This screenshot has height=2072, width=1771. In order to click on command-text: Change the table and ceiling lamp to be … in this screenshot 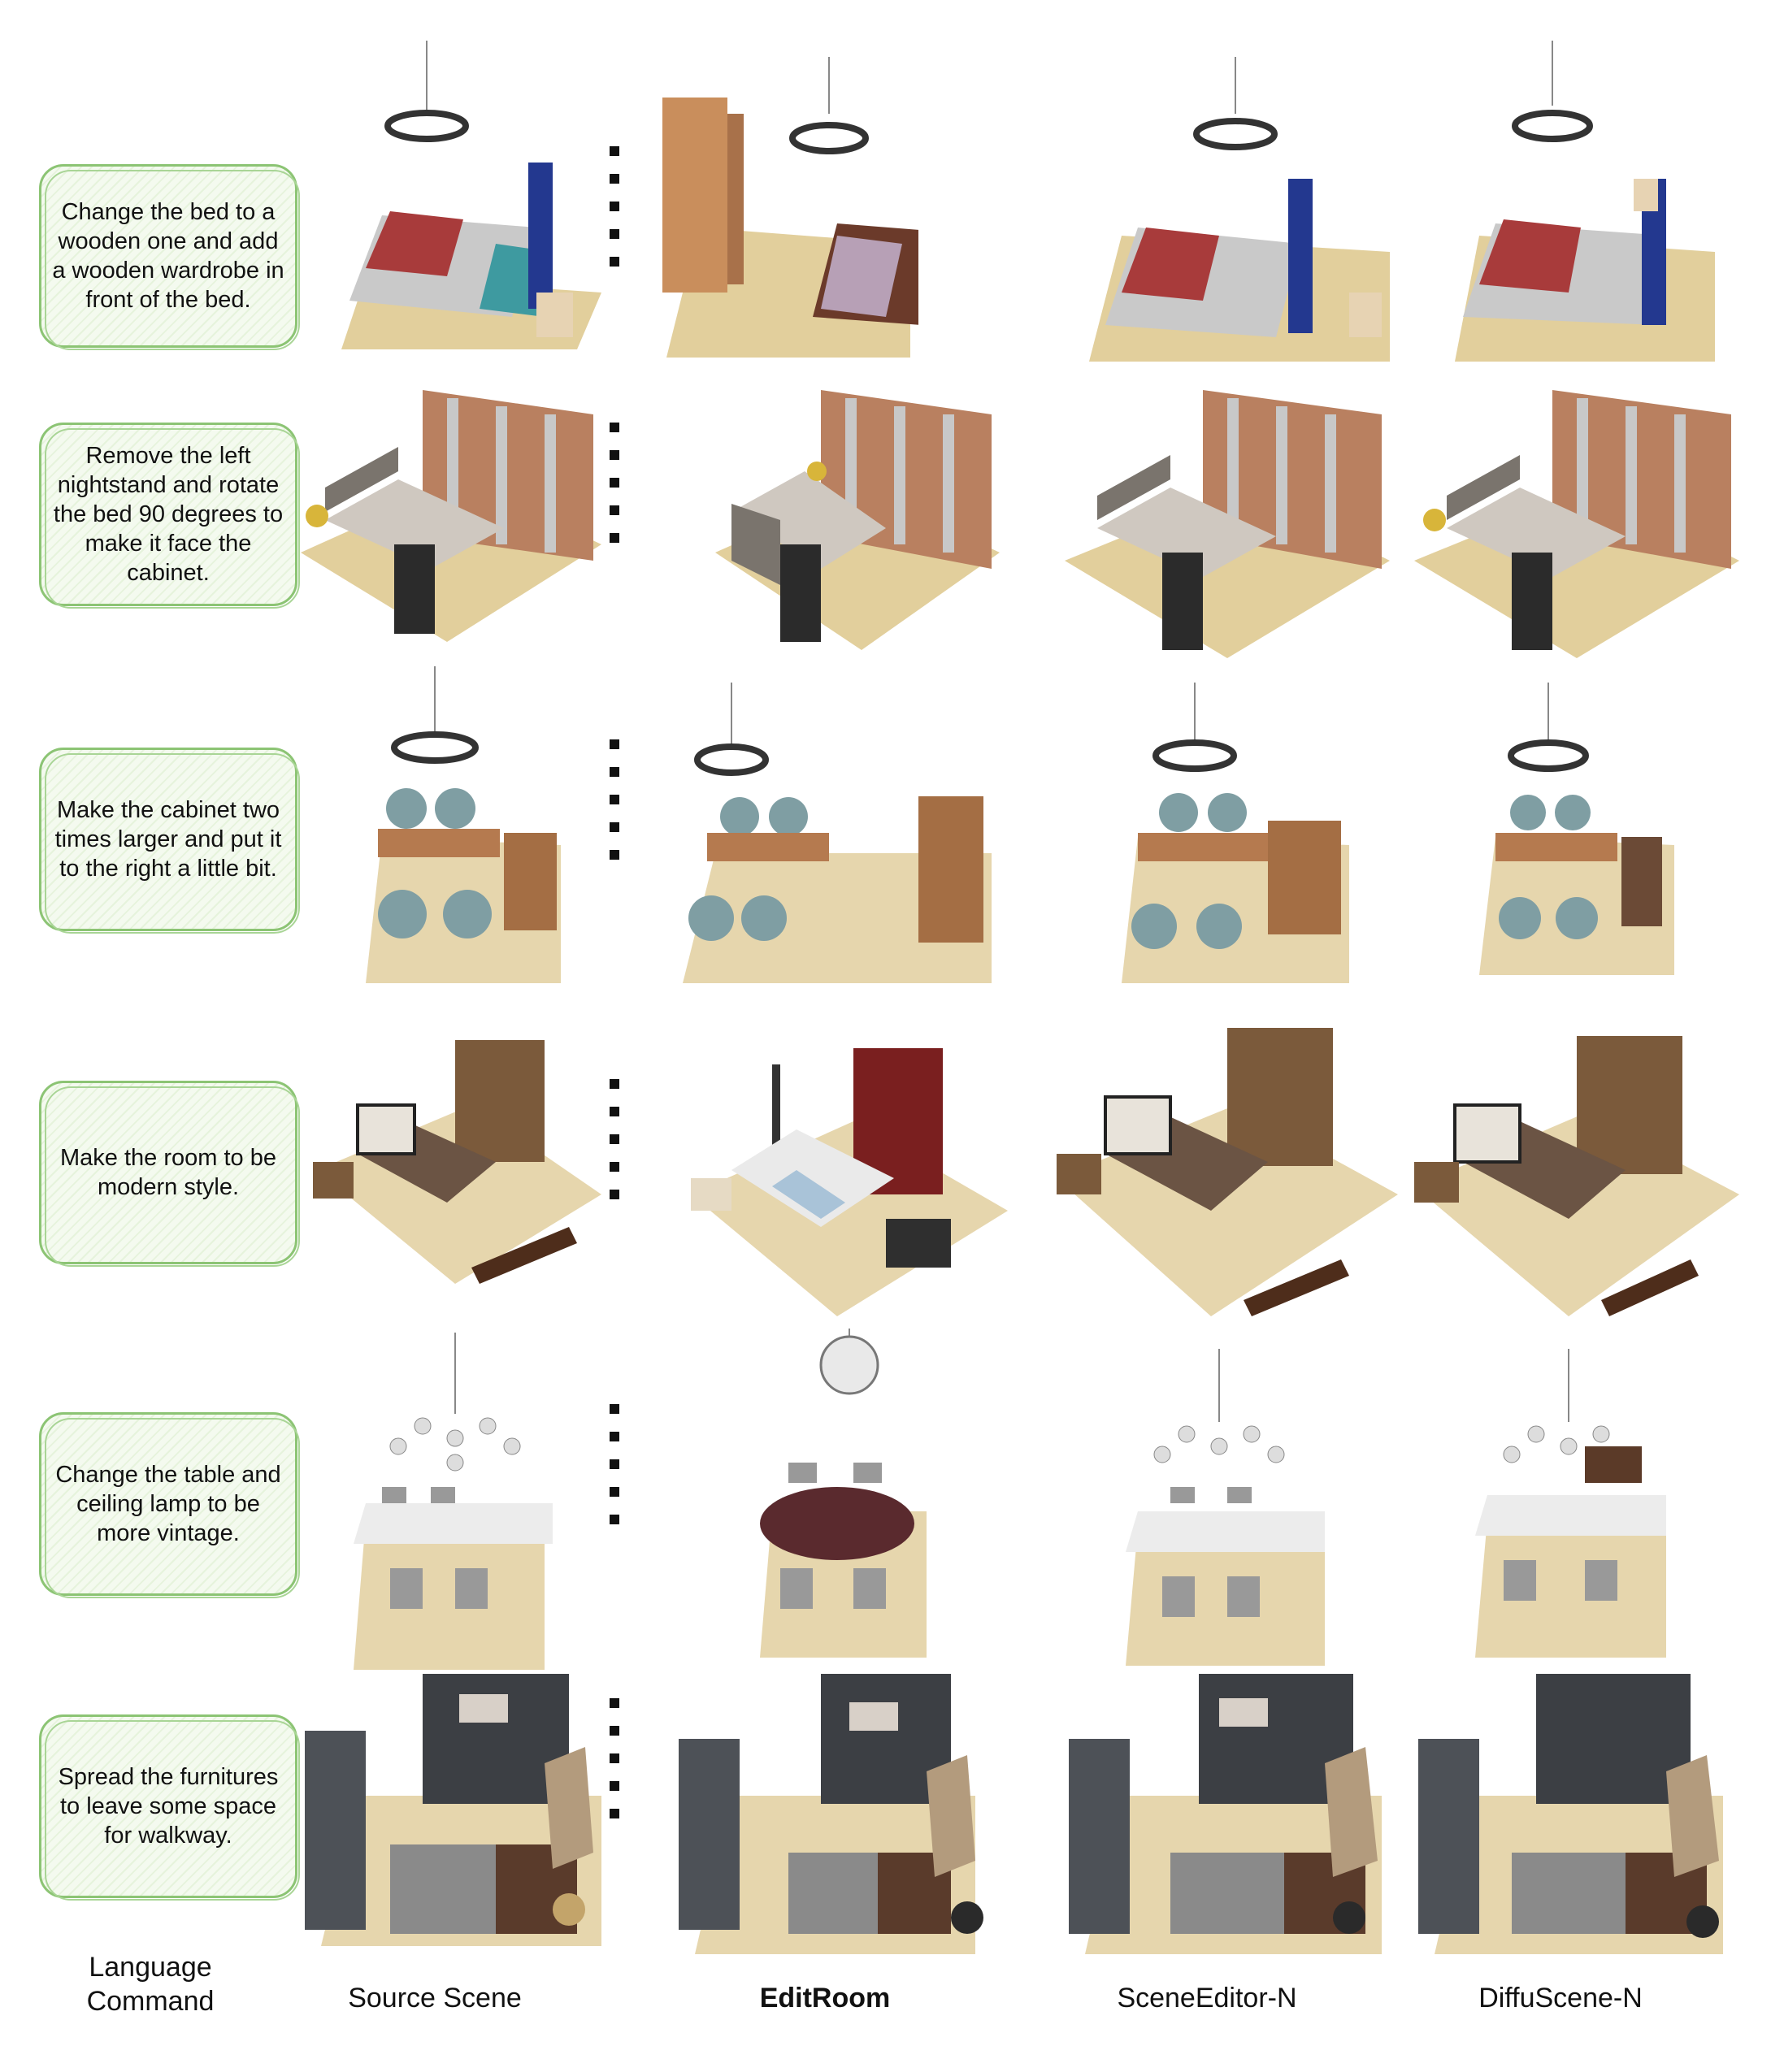, I will do `click(168, 1504)`.